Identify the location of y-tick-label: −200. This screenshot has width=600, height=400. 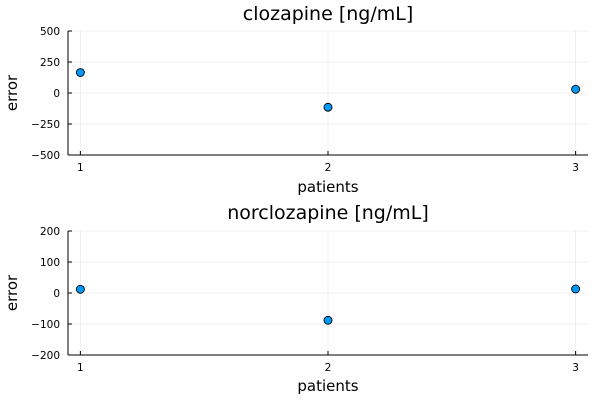
(45, 356).